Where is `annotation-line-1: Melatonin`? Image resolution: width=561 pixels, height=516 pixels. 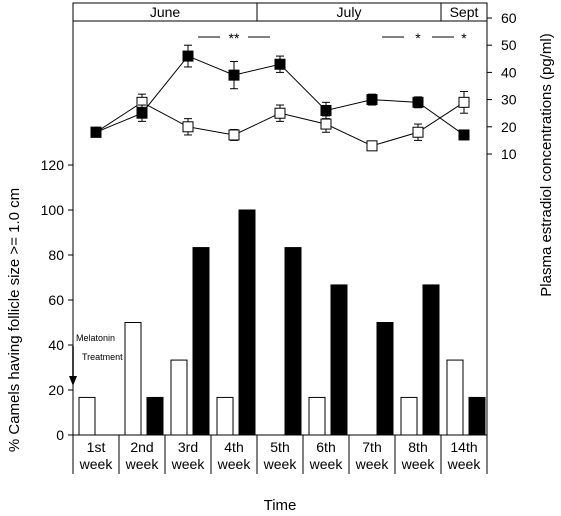
annotation-line-1: Melatonin is located at coordinates (95, 338).